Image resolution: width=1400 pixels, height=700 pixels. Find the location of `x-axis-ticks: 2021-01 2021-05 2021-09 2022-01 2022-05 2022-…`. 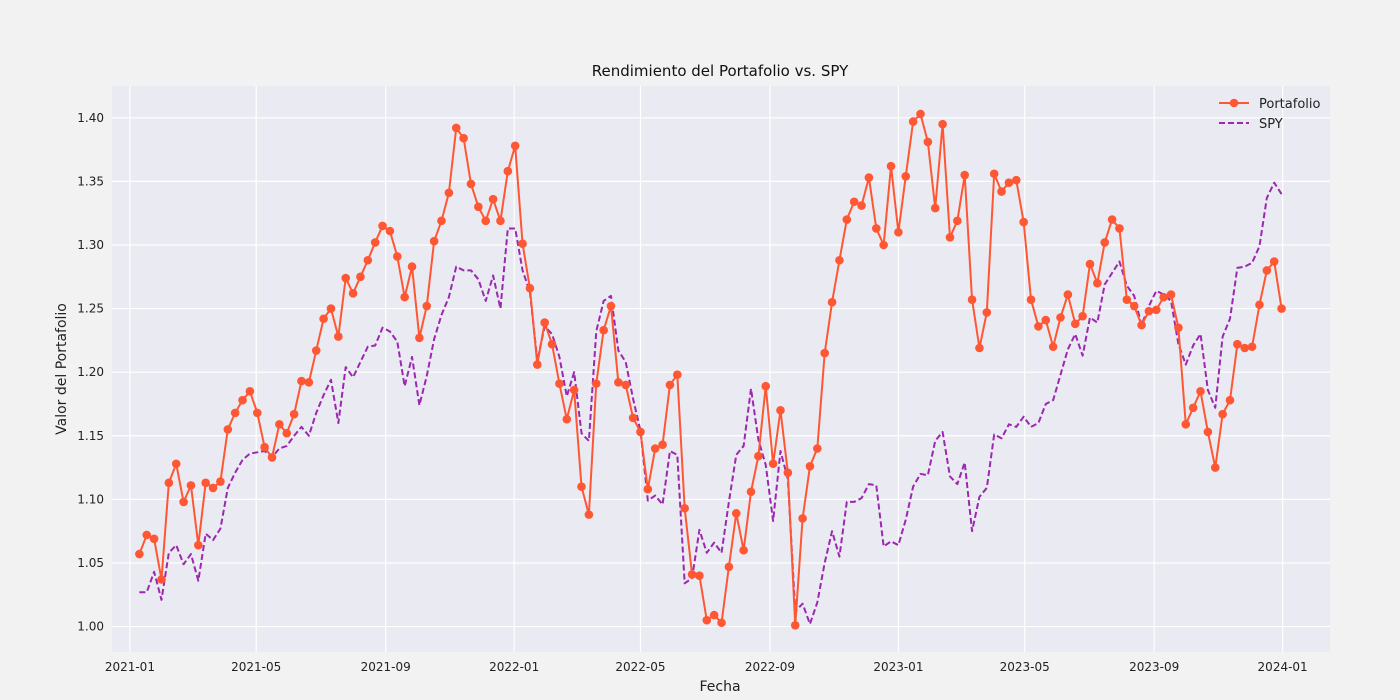

x-axis-ticks: 2021-01 2021-05 2021-09 2022-01 2022-05 2022-… is located at coordinates (706, 667).